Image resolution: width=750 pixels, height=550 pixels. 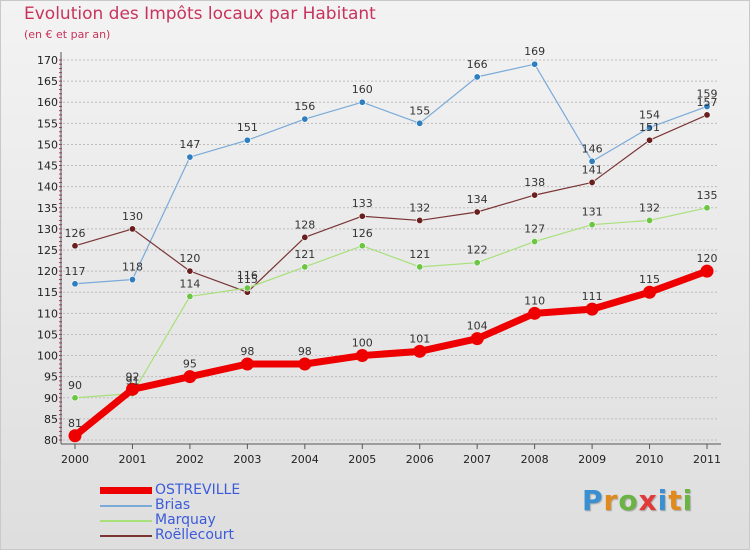 What do you see at coordinates (47, 123) in the screenshot?
I see `y-tick-label: 155` at bounding box center [47, 123].